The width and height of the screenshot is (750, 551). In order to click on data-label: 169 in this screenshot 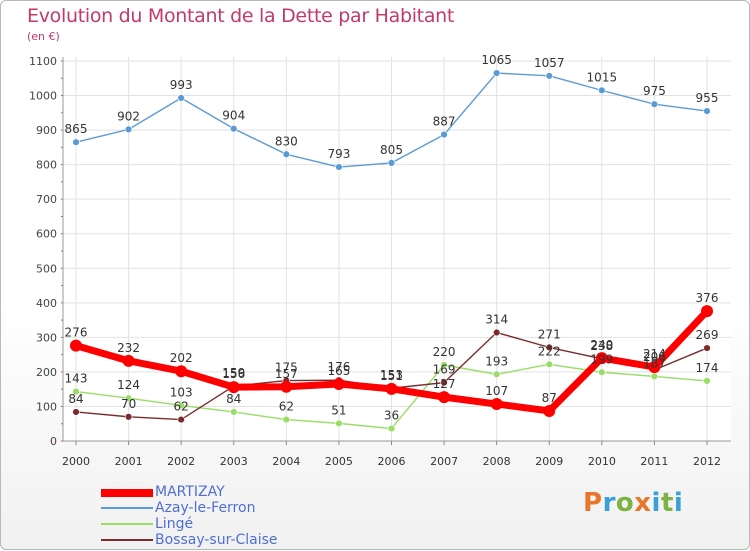, I will do `click(444, 370)`.